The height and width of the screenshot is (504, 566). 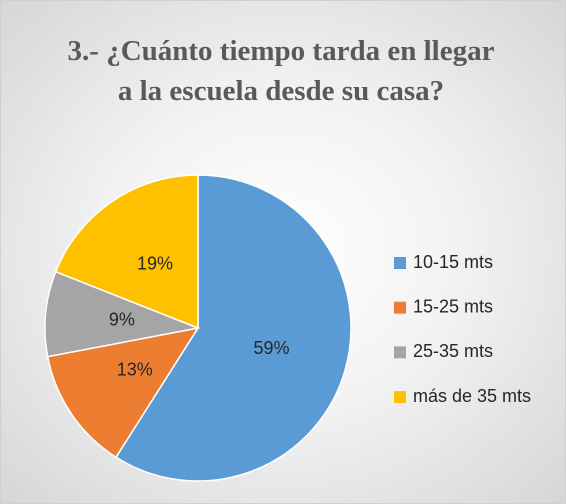 What do you see at coordinates (453, 262) in the screenshot?
I see `legend-label: 10-15 mts` at bounding box center [453, 262].